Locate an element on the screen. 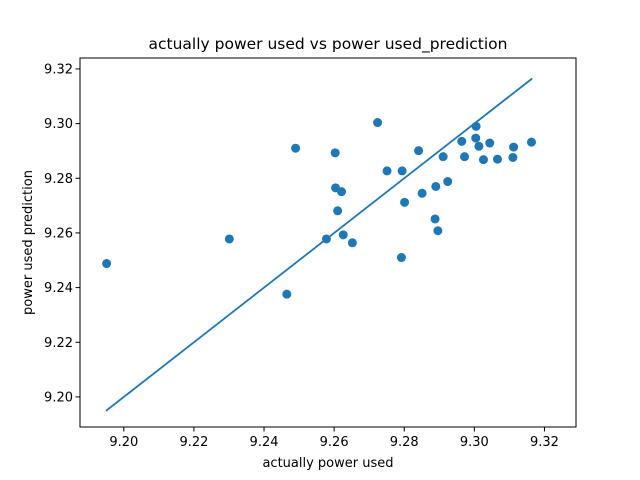 The height and width of the screenshot is (480, 640). x-tick-label: 9.32 is located at coordinates (544, 442).